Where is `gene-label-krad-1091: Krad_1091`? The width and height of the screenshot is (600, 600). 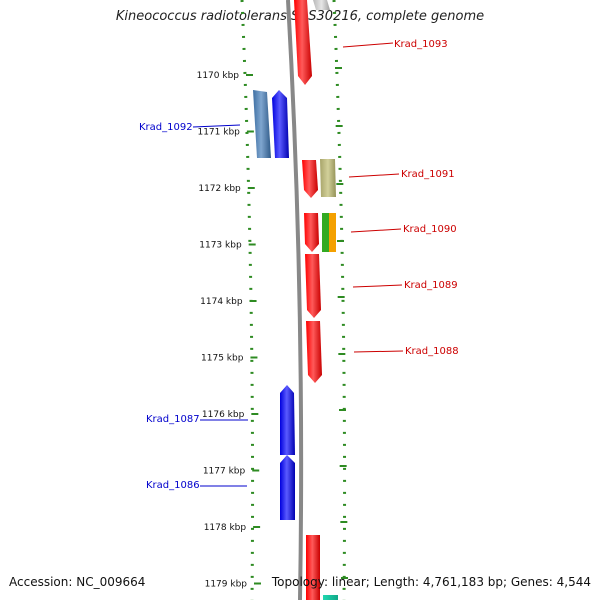 gene-label-krad-1091: Krad_1091 is located at coordinates (428, 174).